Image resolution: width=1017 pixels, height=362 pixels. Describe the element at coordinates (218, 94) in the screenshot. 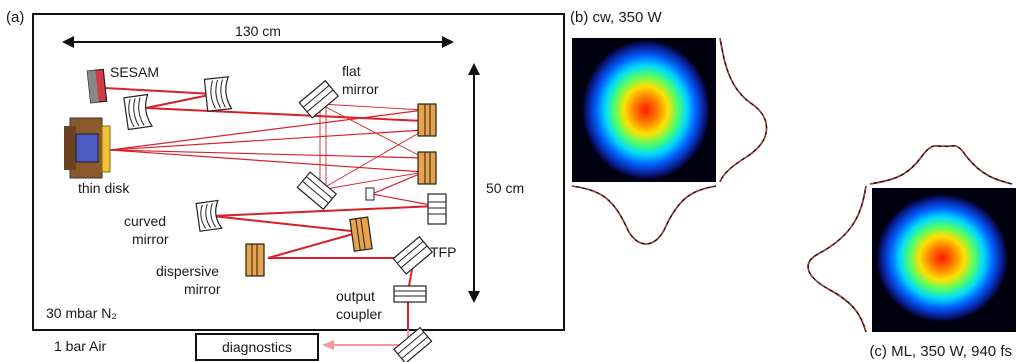

I see `curved-mirror-top` at that location.